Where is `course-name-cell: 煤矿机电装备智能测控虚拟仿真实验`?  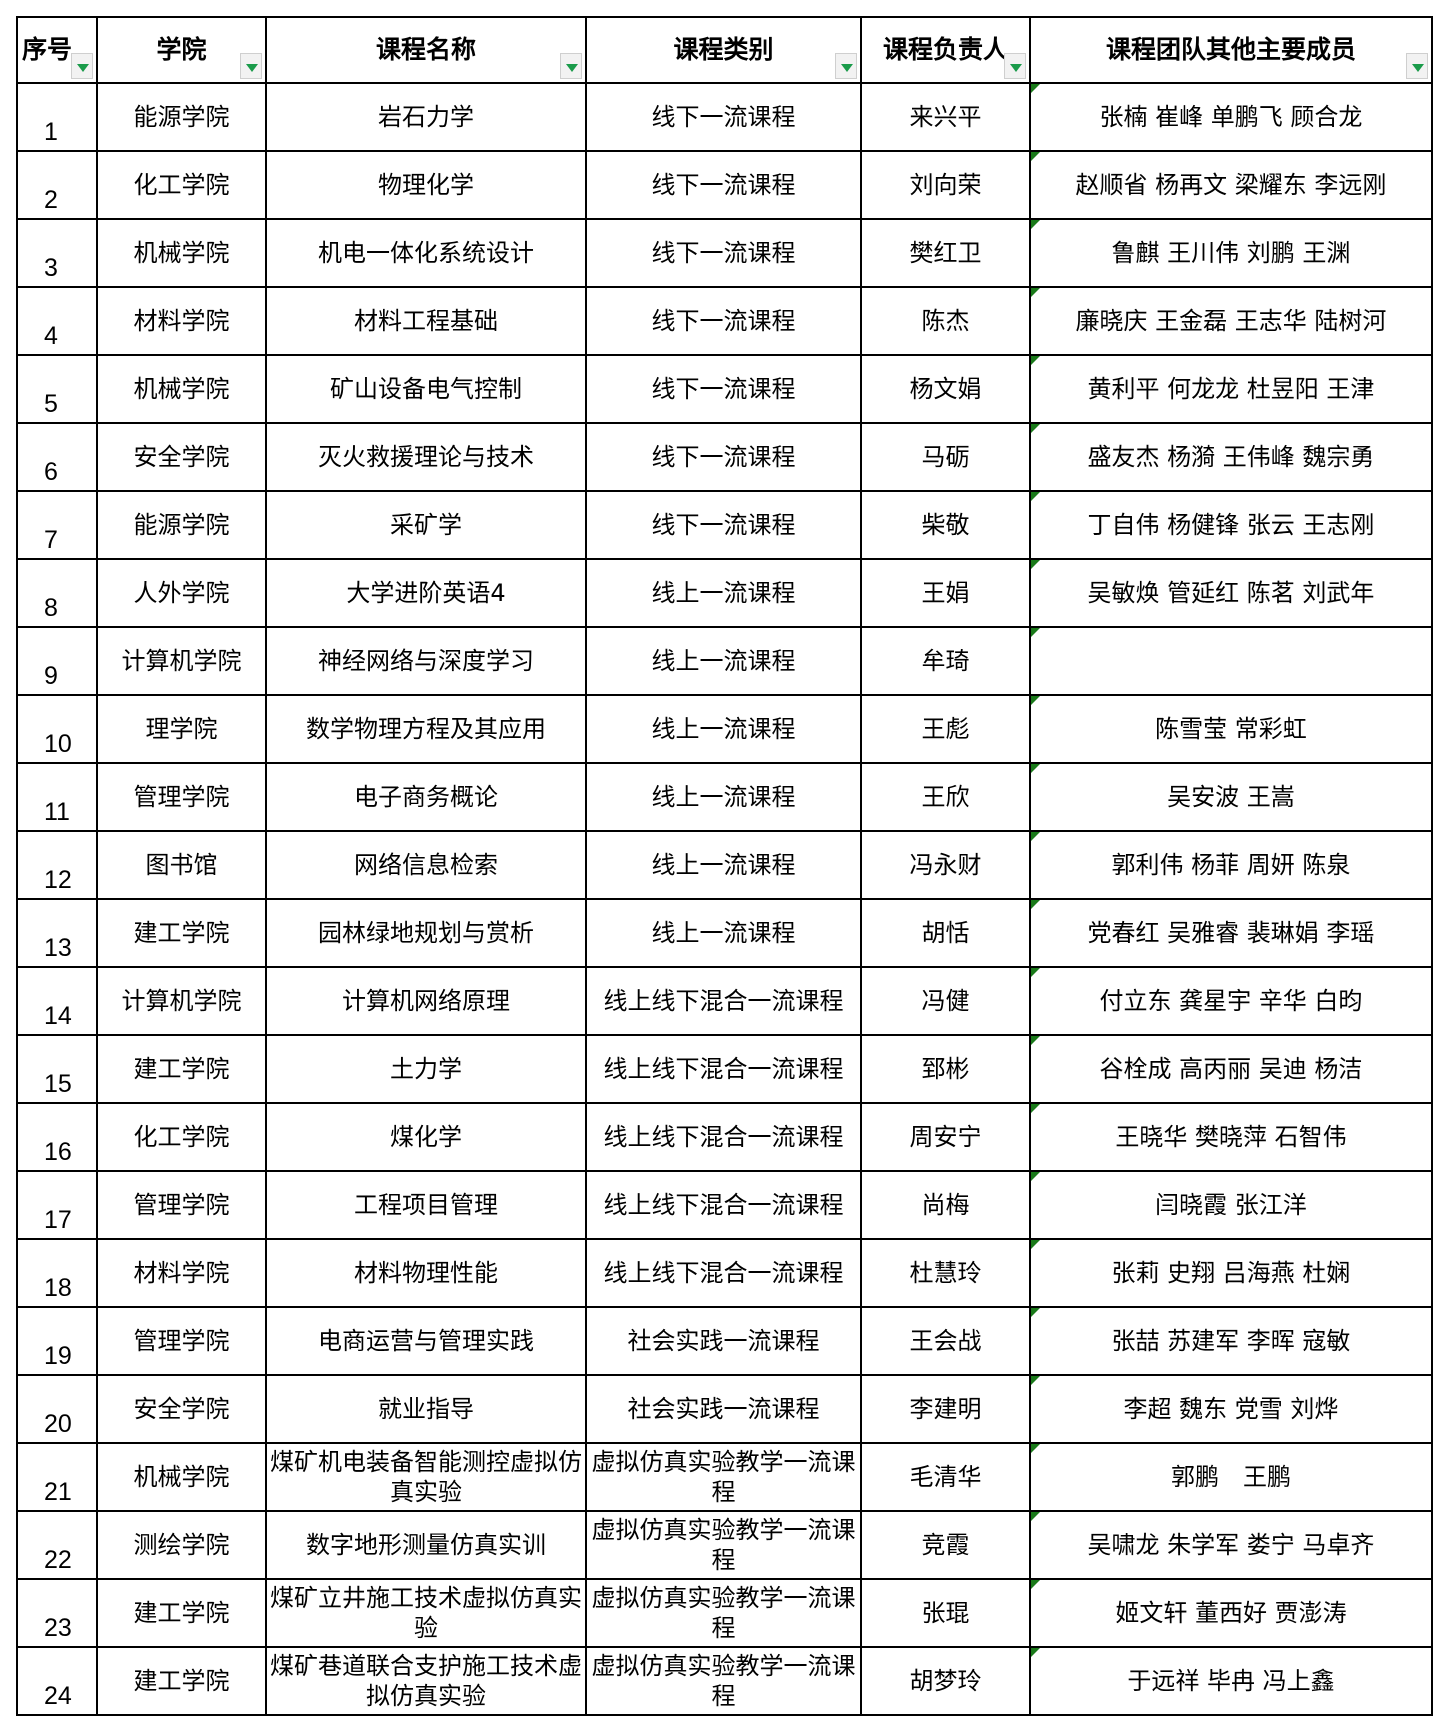 course-name-cell: 煤矿机电装备智能测控虚拟仿真实验 is located at coordinates (426, 1477).